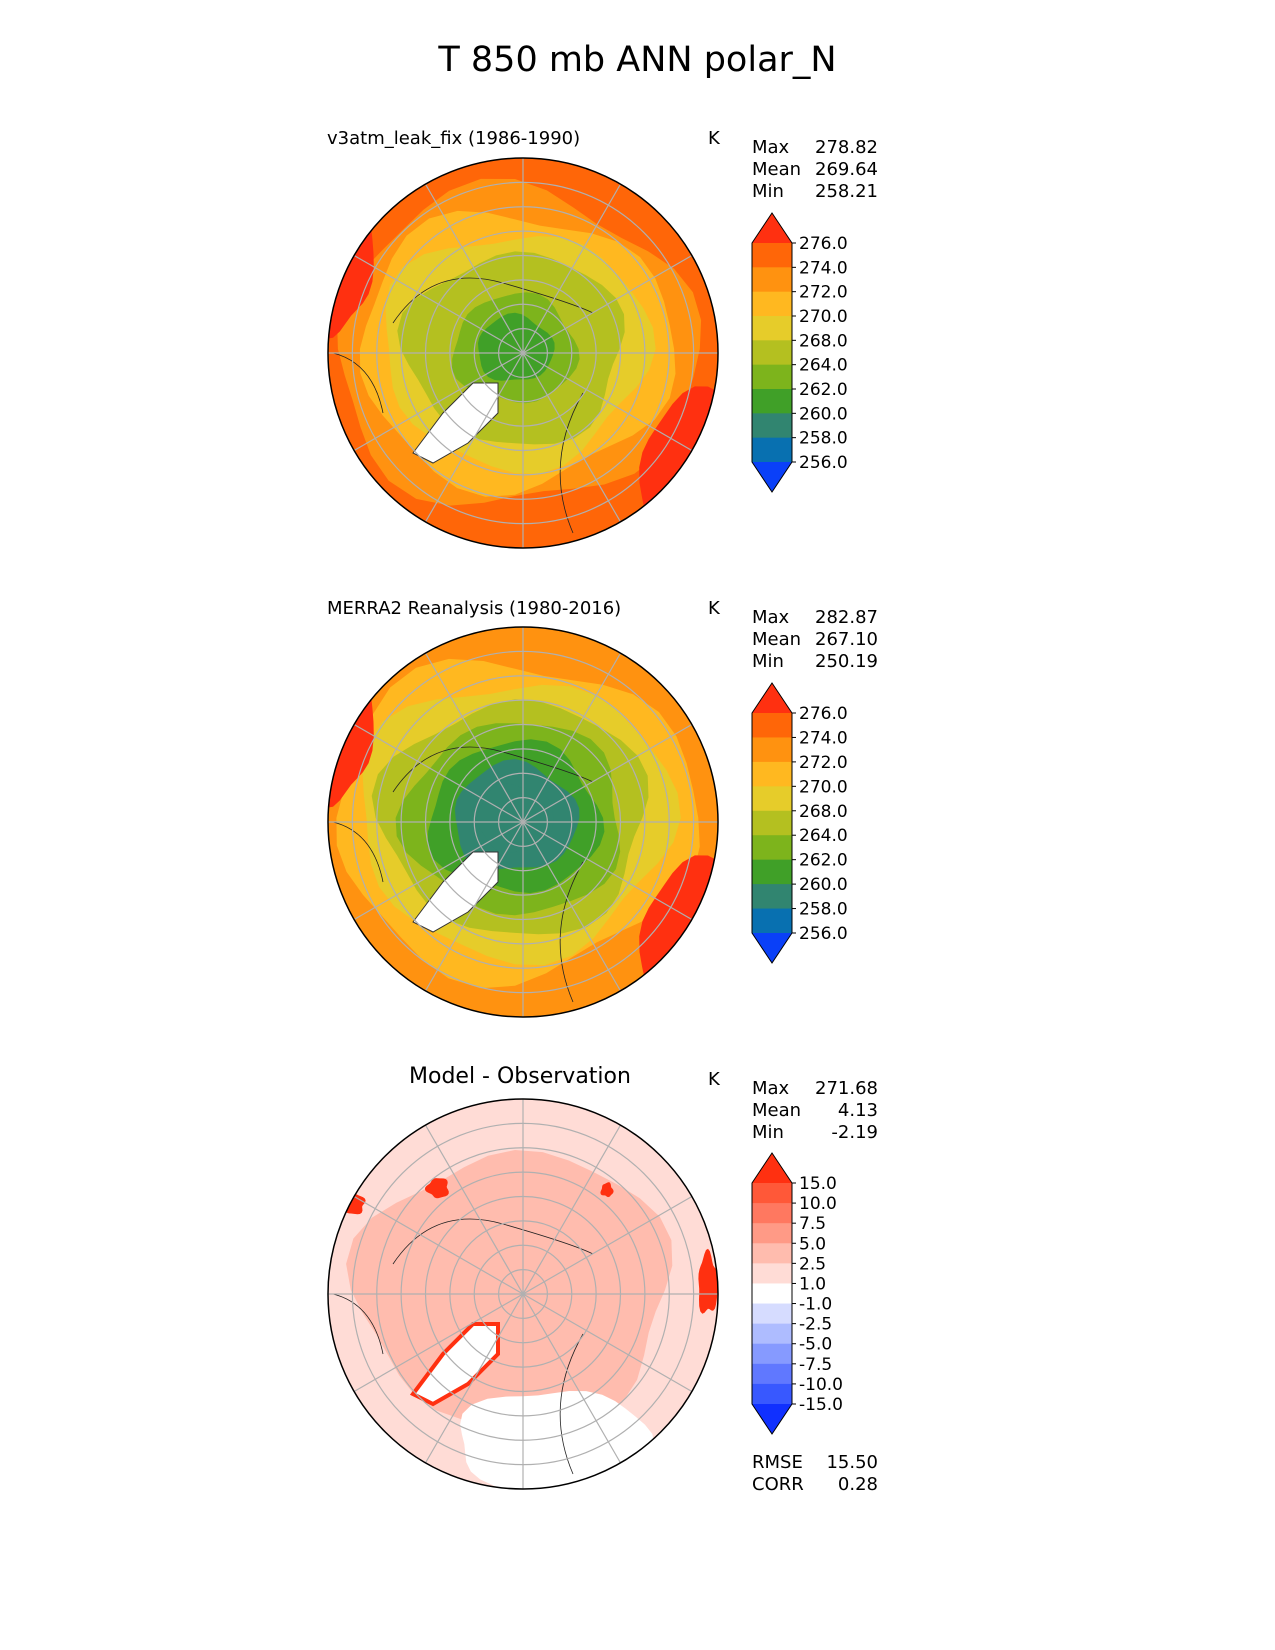  Describe the element at coordinates (846, 169) in the screenshot. I see `stat-value: 269.64` at that location.